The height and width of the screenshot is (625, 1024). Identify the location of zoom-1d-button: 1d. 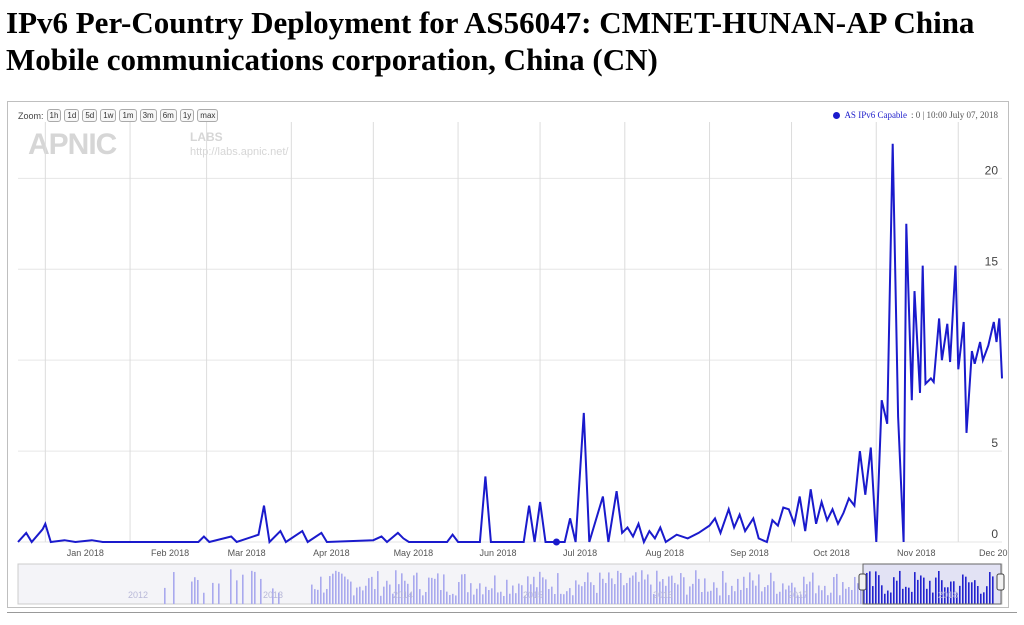
(72, 115).